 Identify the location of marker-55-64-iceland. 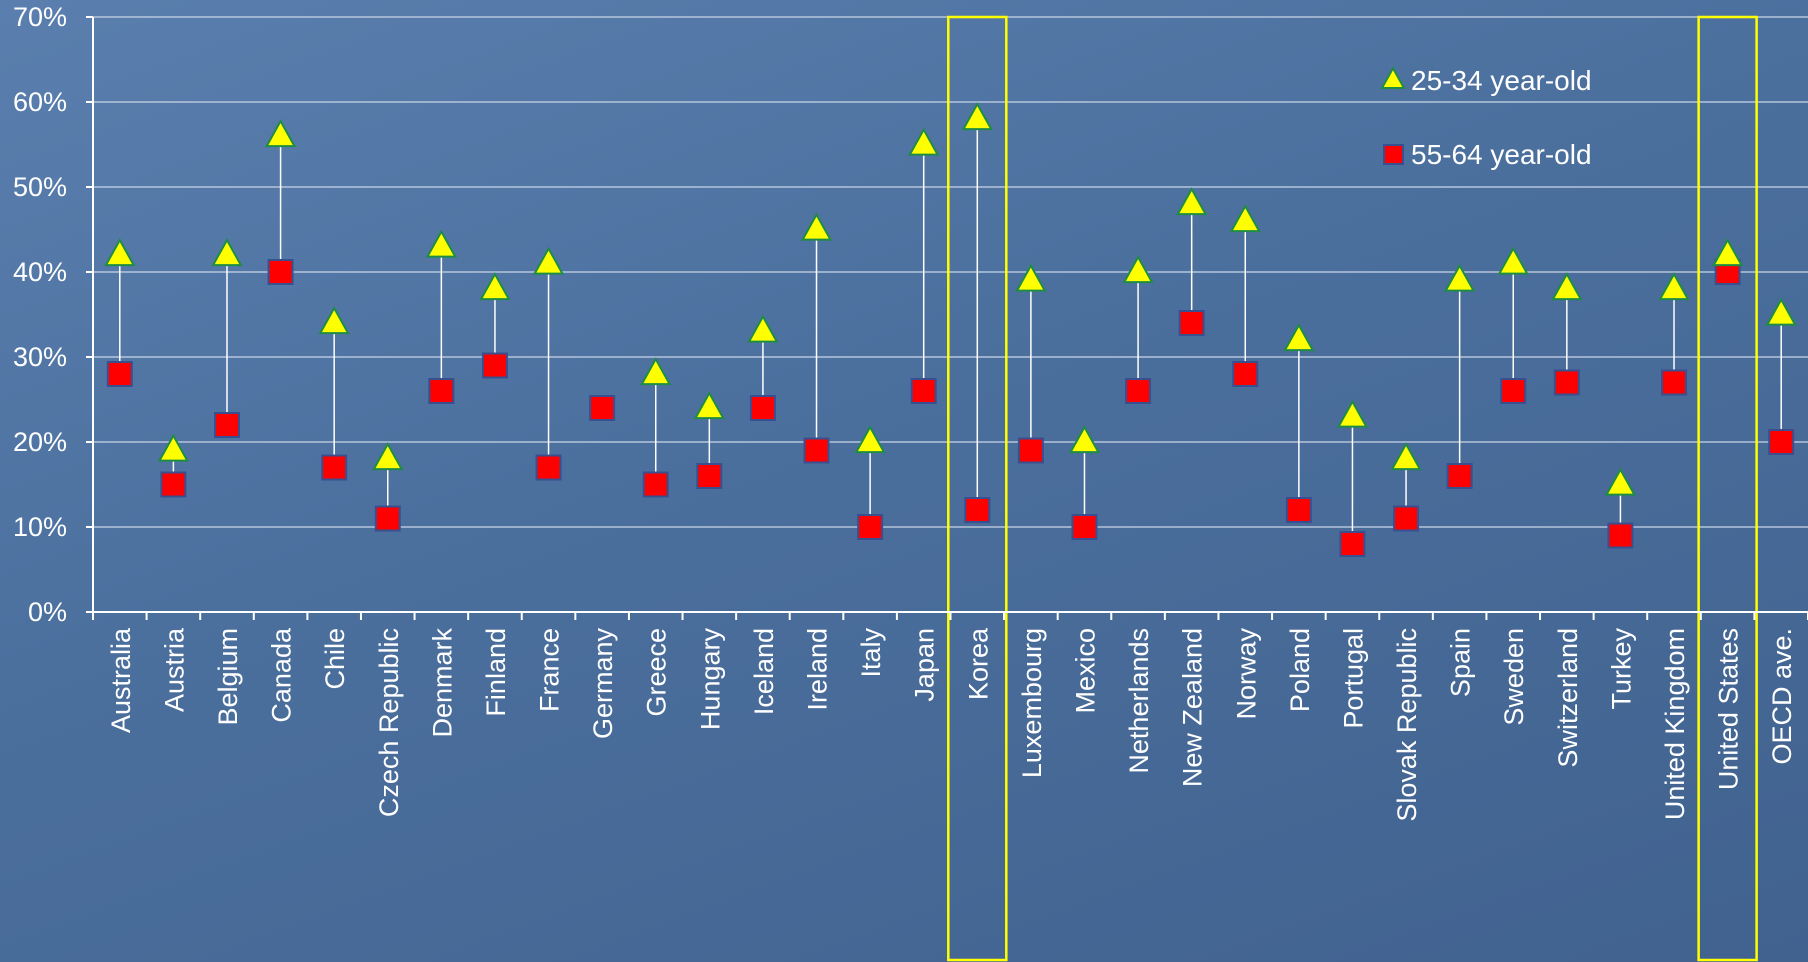
(762, 408).